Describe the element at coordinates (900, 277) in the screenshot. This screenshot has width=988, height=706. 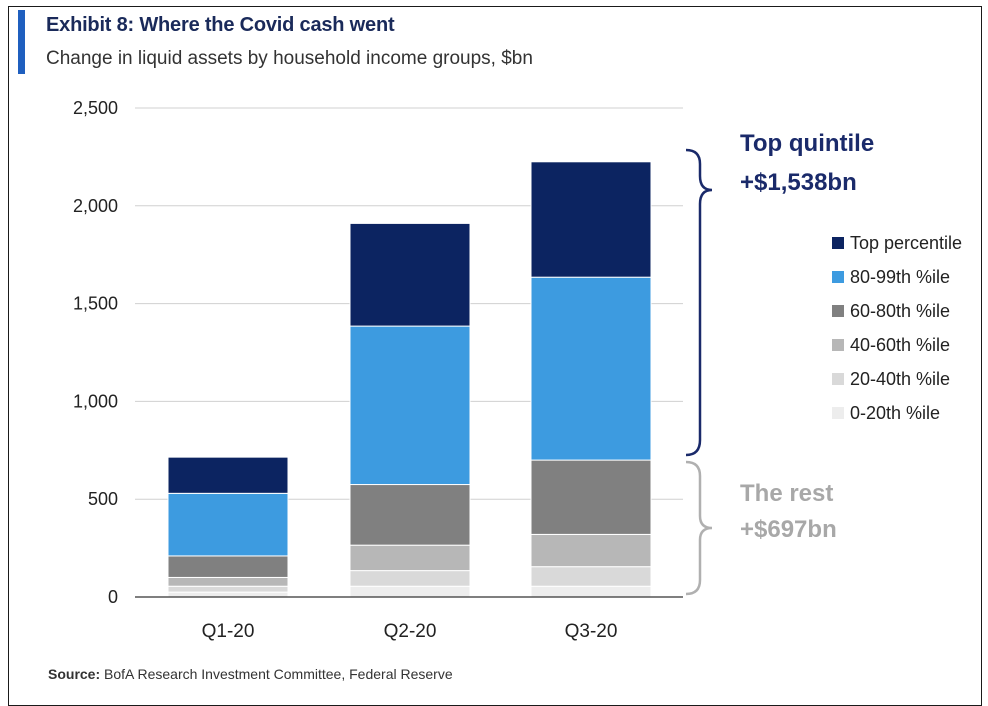
I see `legend-label: 80-99th %ile` at that location.